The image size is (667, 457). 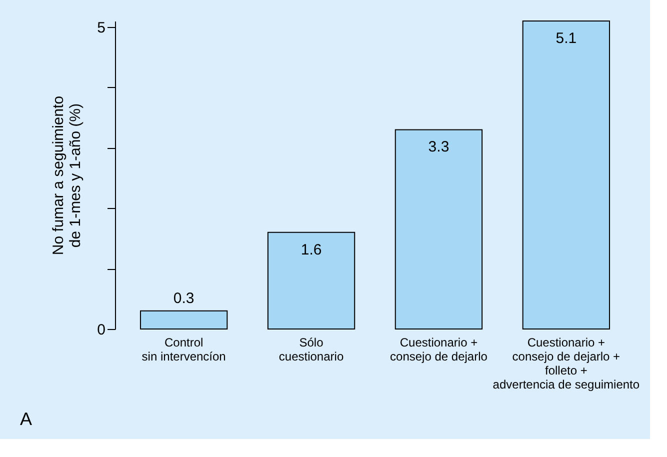 I want to click on x-tick-label: Sólo cuestionario, so click(x=311, y=350).